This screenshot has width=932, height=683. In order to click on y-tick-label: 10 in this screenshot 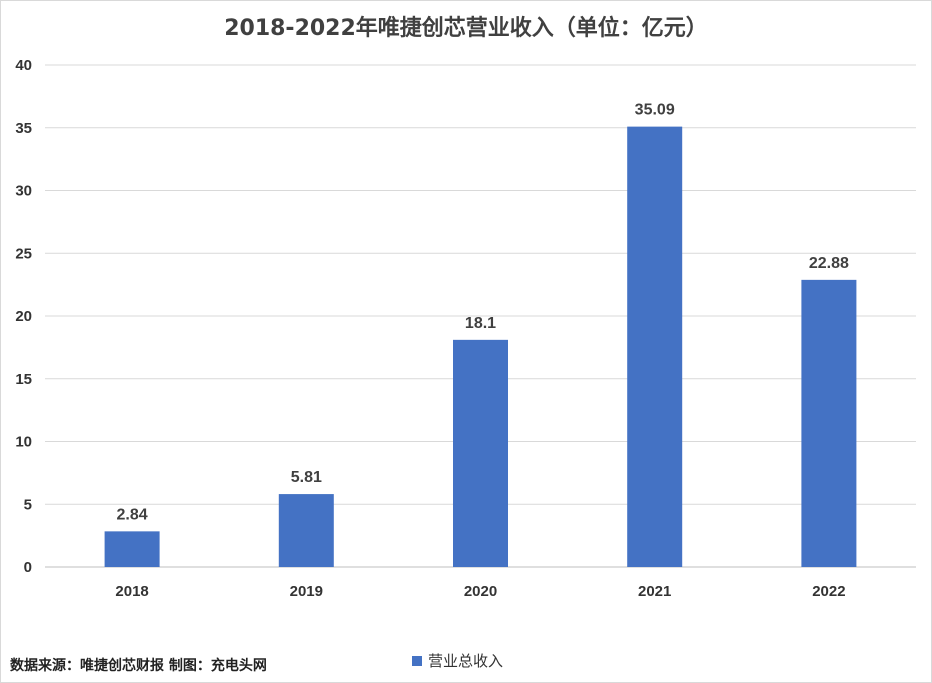, I will do `click(23, 442)`.